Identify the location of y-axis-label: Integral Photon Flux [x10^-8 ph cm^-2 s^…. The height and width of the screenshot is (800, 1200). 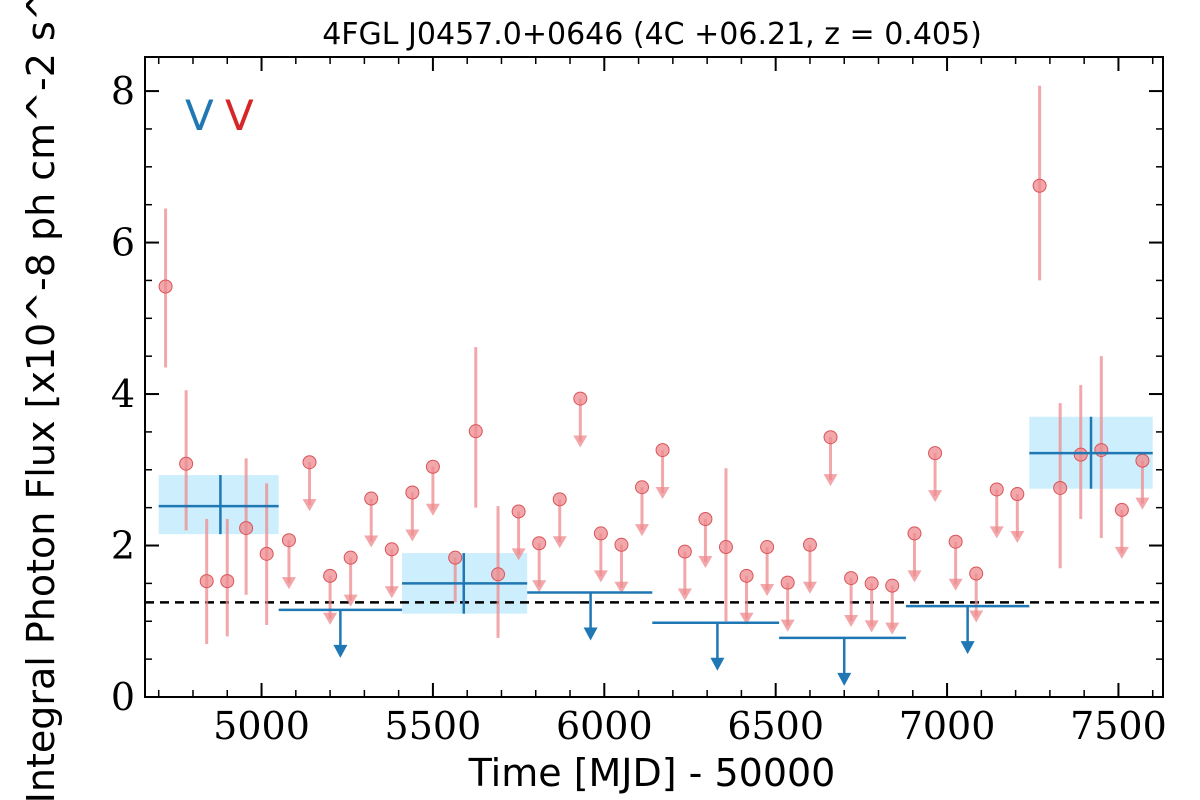
(41, 400).